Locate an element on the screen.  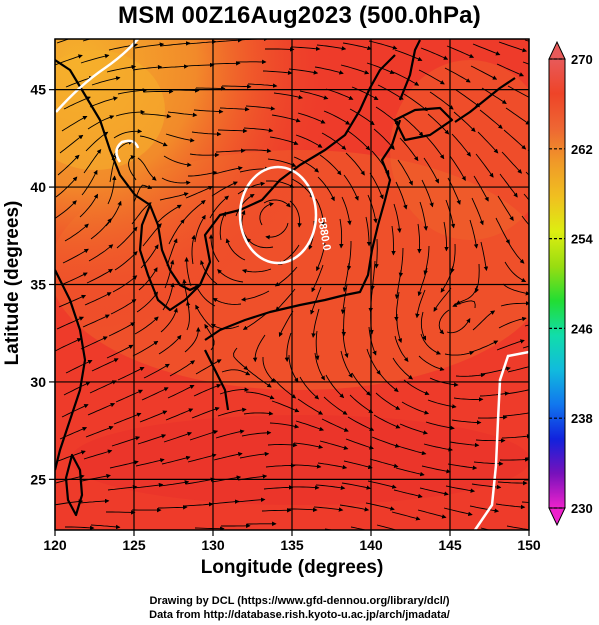
coastline-korea is located at coordinates (169, 258).